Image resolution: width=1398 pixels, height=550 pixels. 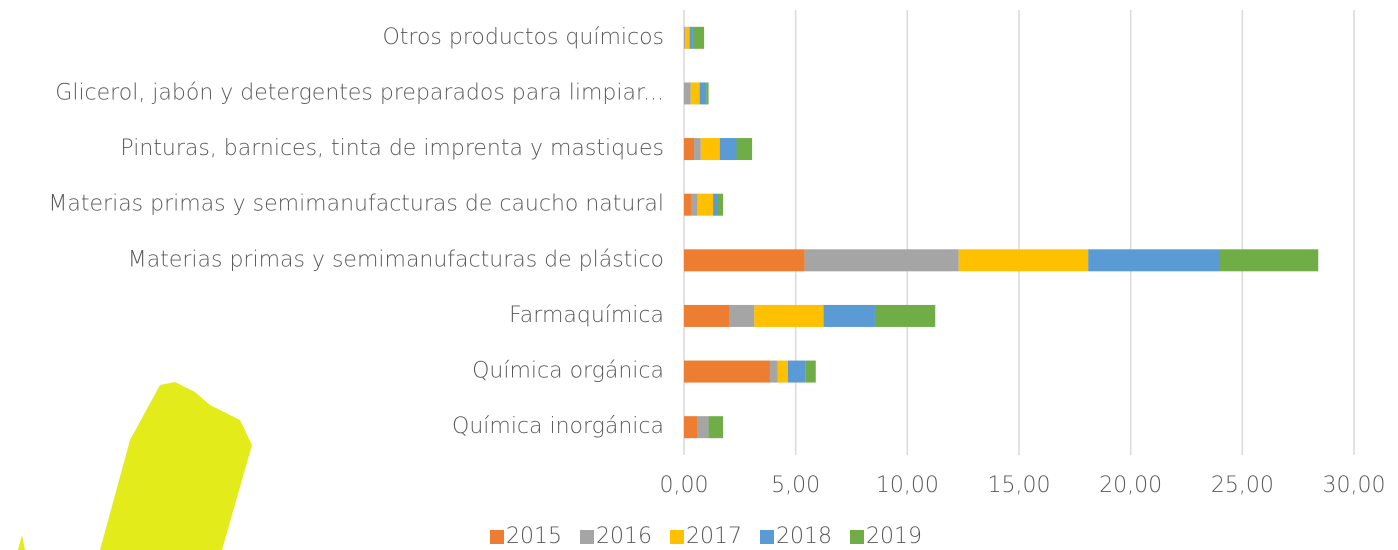 What do you see at coordinates (568, 371) in the screenshot?
I see `y-tick-label: Química orgánica` at bounding box center [568, 371].